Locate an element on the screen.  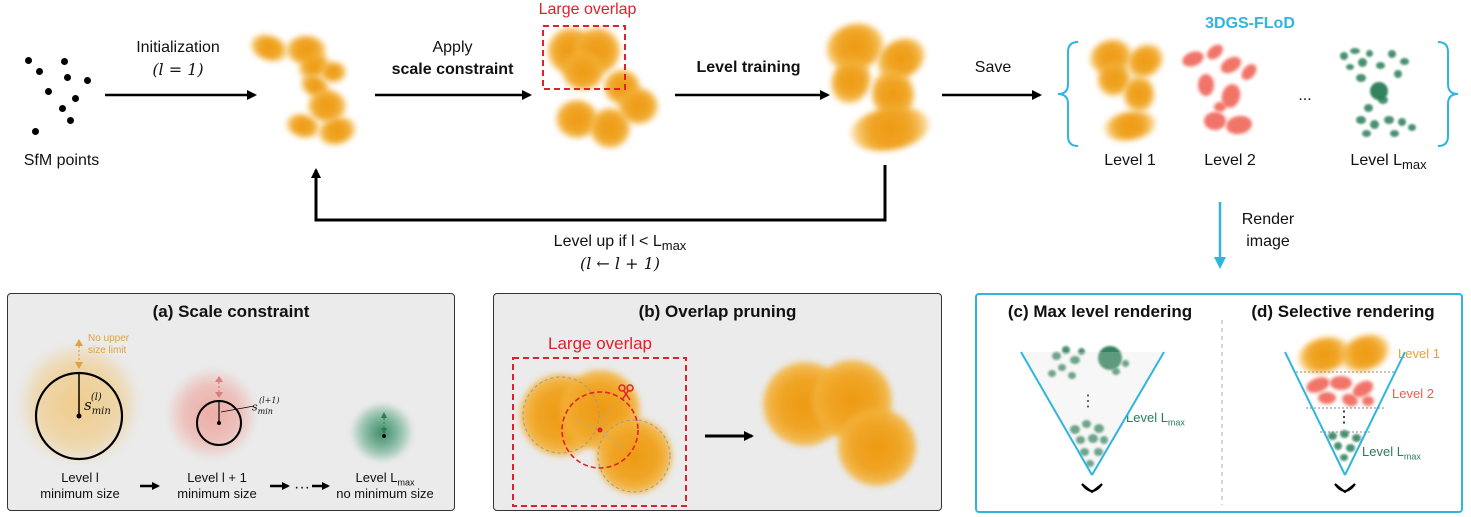
eye-icon-c is located at coordinates (1092, 488).